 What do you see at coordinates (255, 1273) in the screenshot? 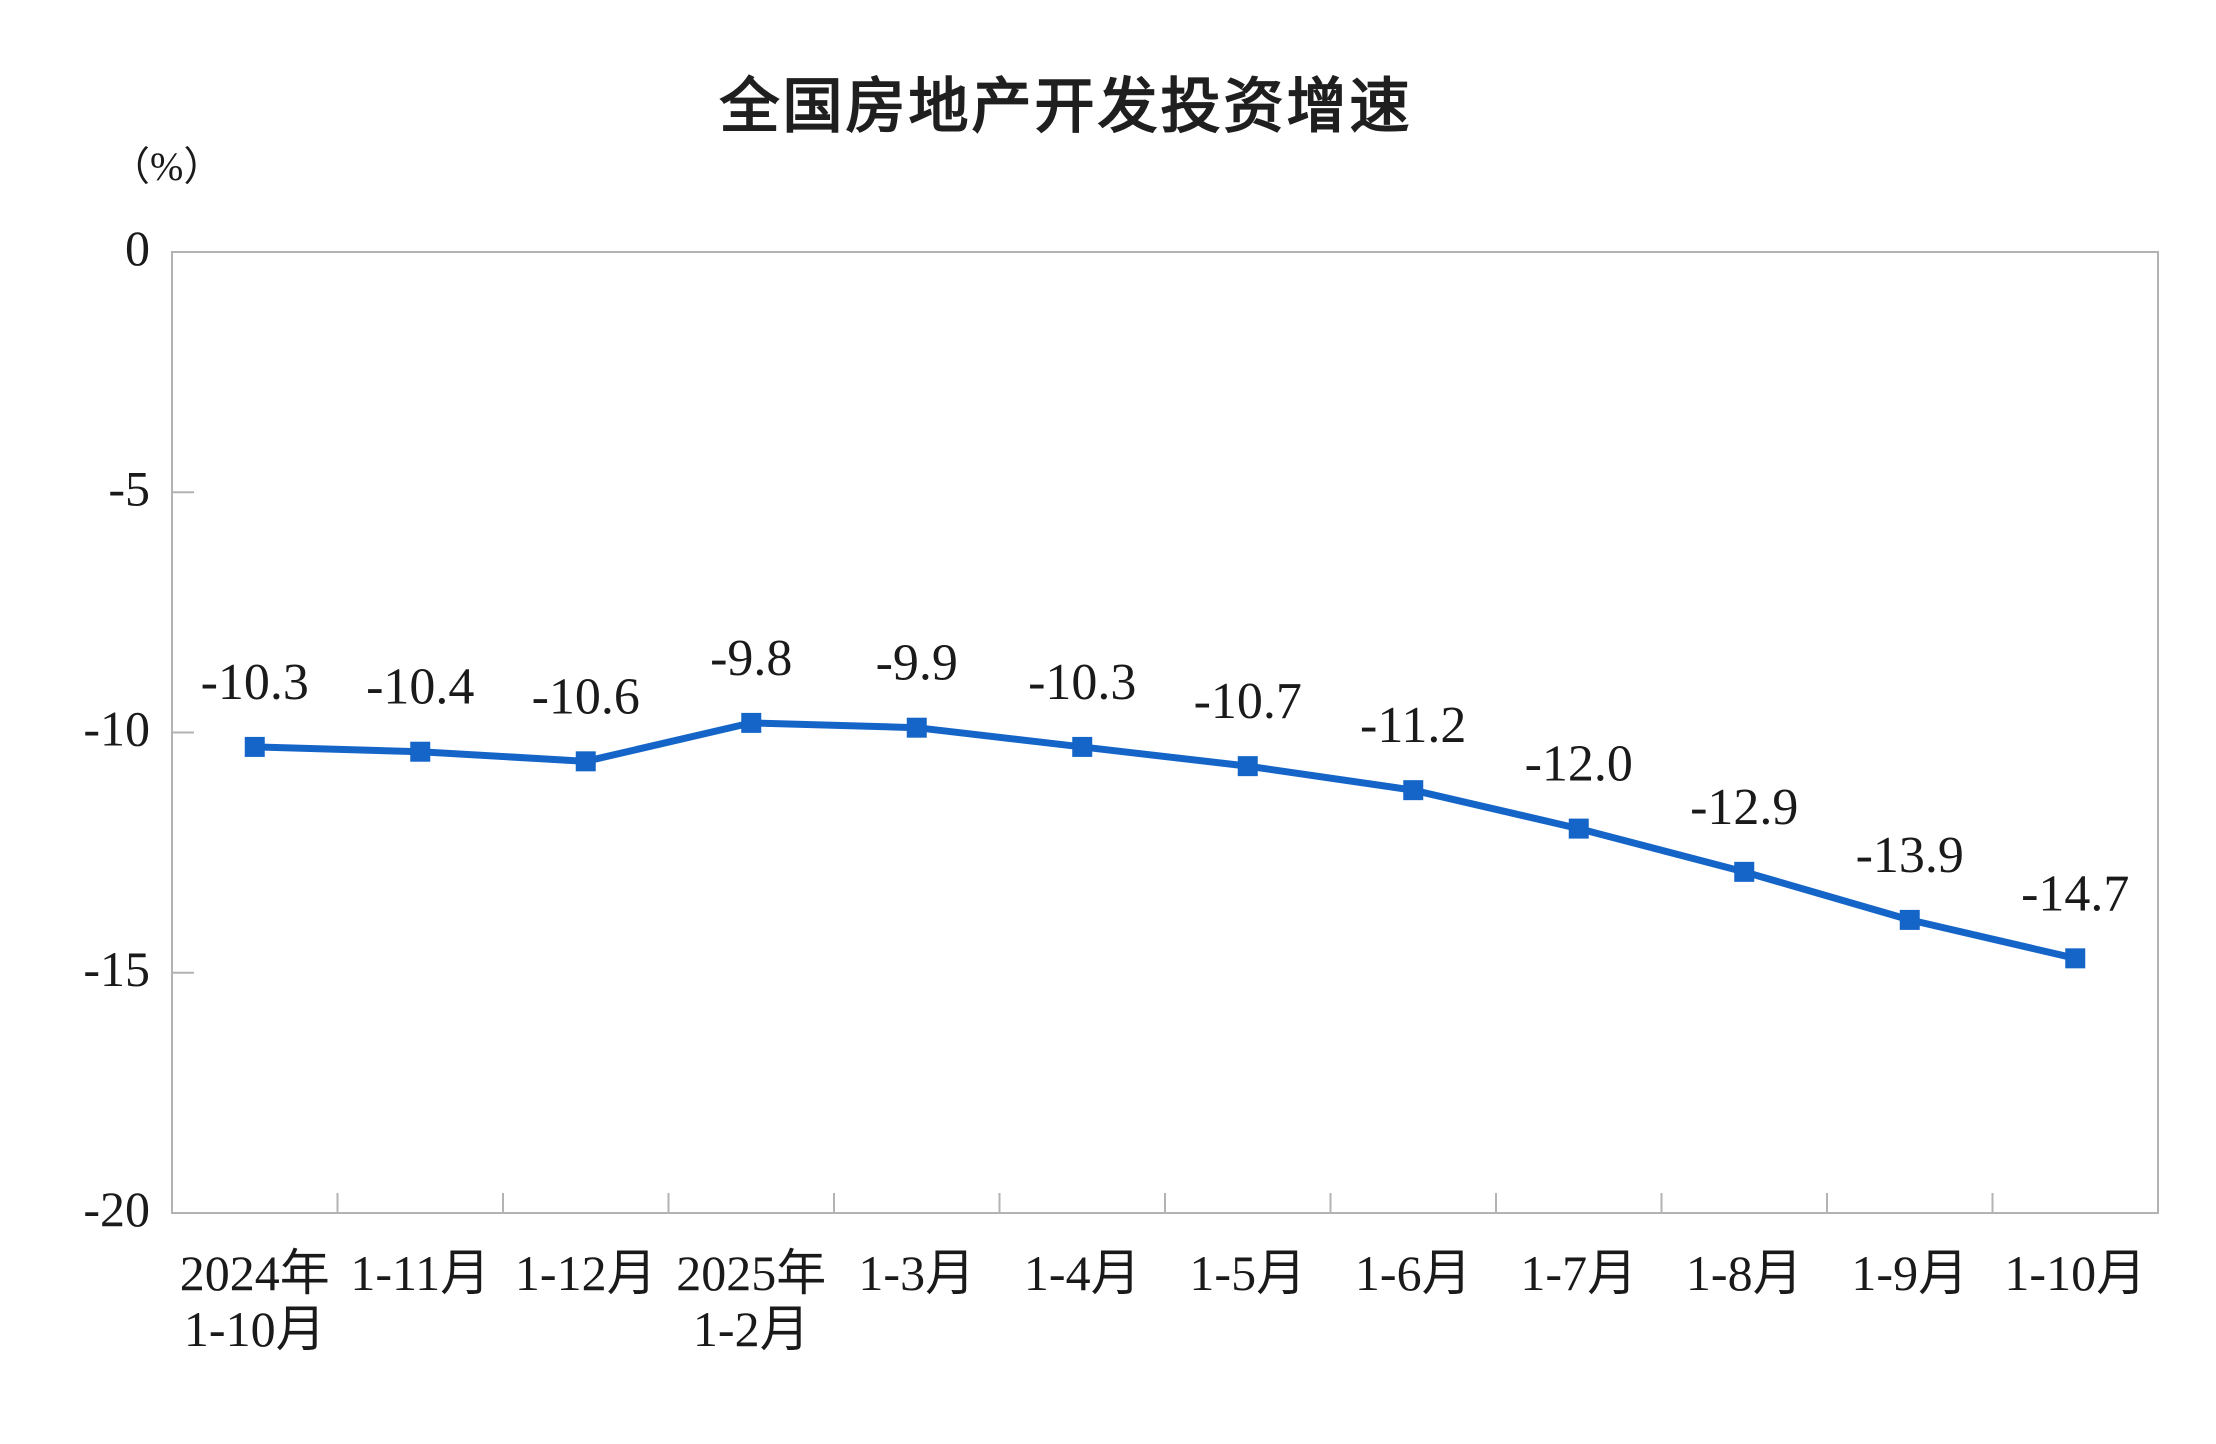
I see `x-axis-category-label: 2024年` at bounding box center [255, 1273].